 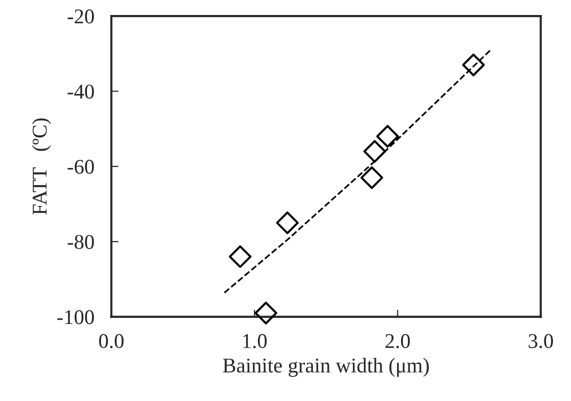 What do you see at coordinates (398, 341) in the screenshot?
I see `x-tick-label: 2.0` at bounding box center [398, 341].